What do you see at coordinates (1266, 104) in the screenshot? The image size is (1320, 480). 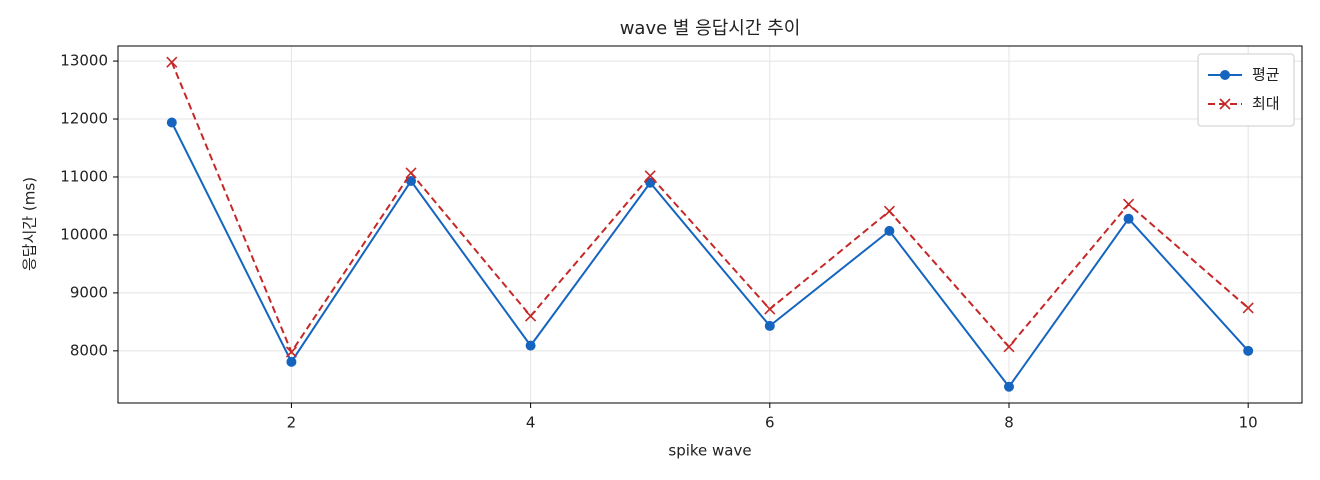 I see `legend-label: 최대` at bounding box center [1266, 104].